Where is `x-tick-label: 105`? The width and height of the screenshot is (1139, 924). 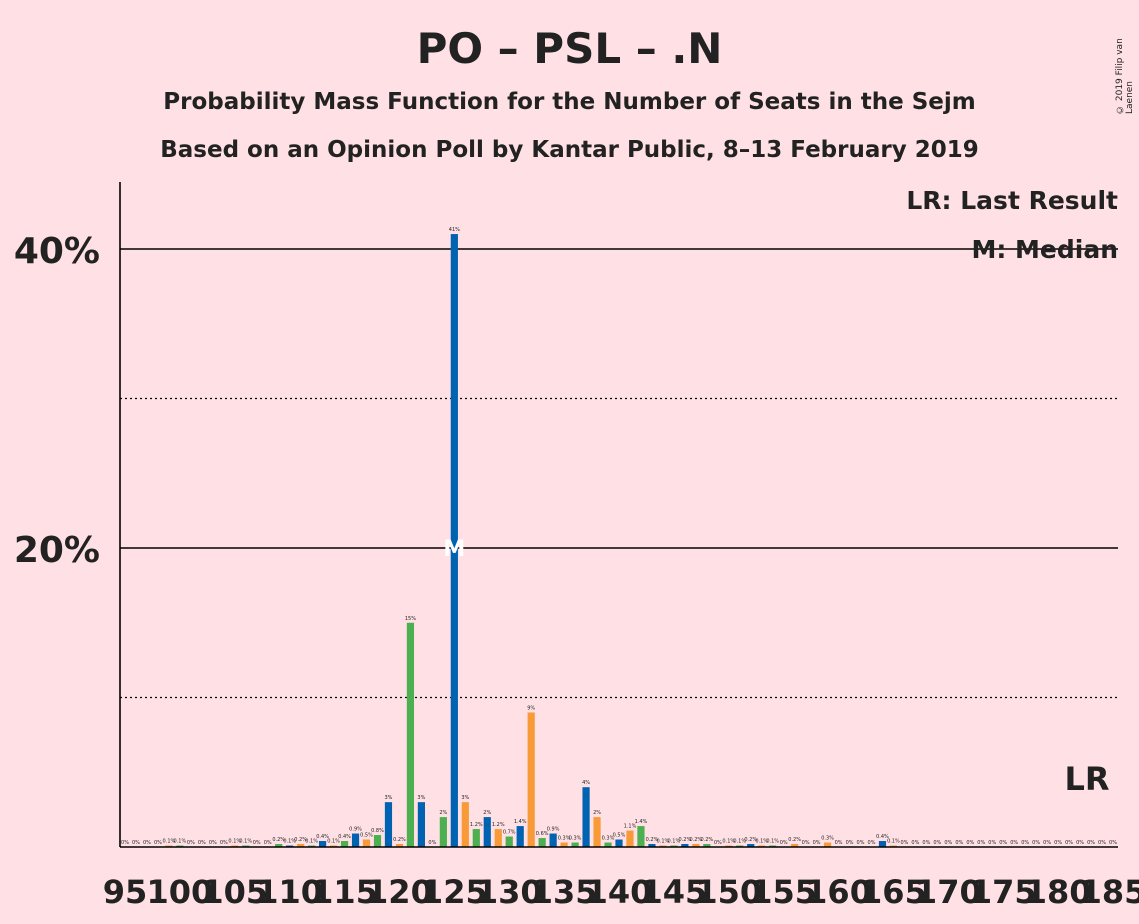 x-tick-label: 105 is located at coordinates (234, 892).